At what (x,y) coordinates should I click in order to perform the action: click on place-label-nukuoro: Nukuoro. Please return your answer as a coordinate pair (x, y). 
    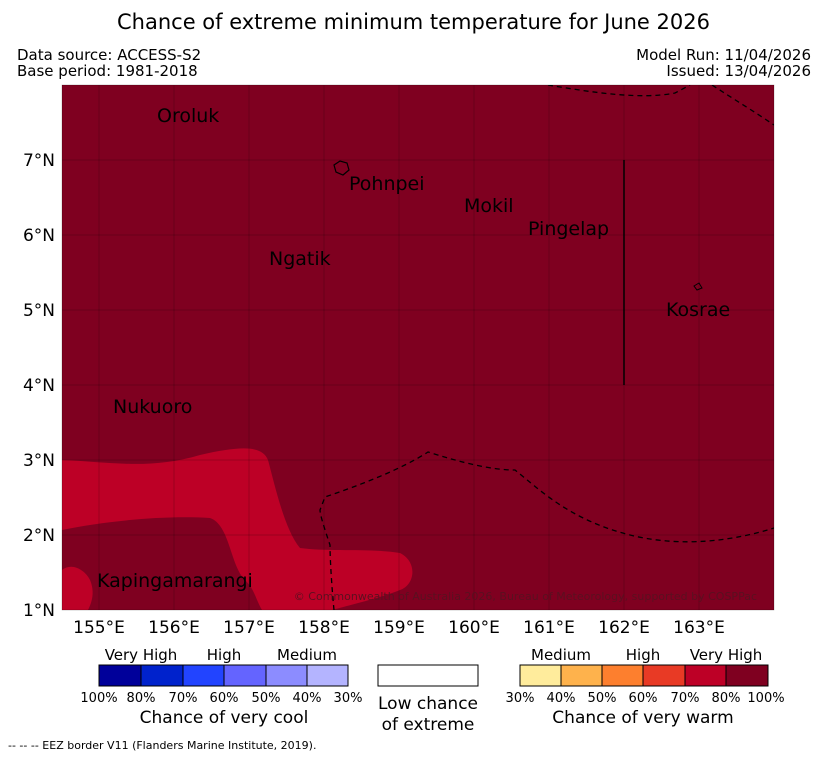
    Looking at the image, I should click on (152, 407).